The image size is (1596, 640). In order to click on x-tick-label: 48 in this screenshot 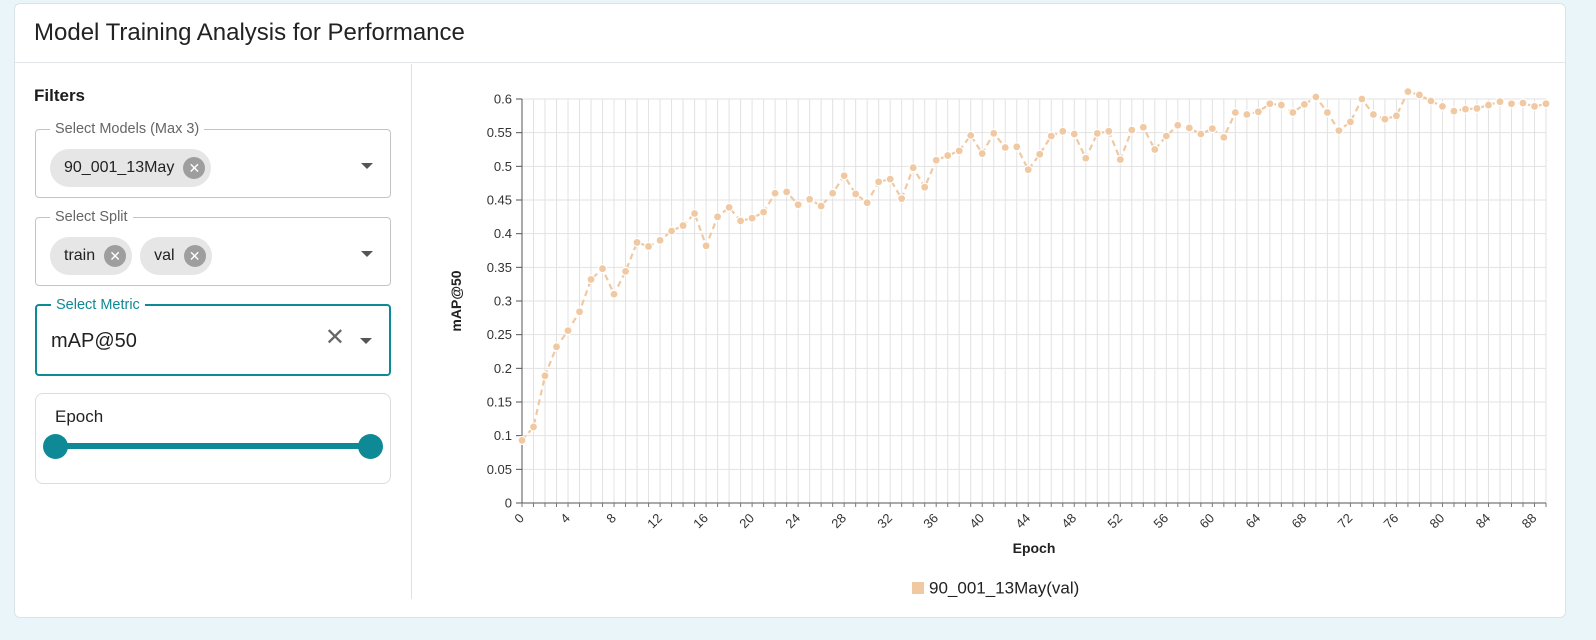, I will do `click(1068, 520)`.